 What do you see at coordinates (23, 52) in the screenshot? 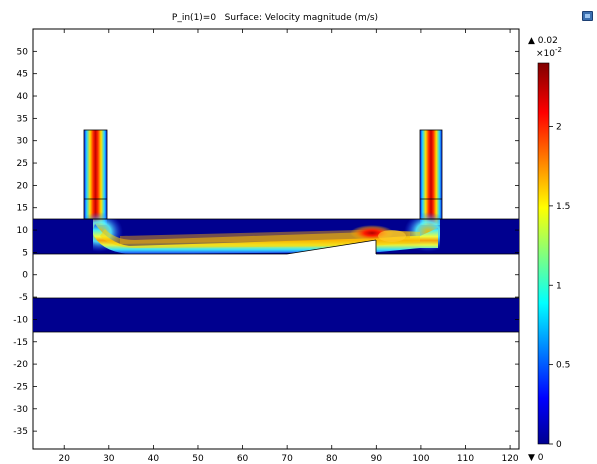
I see `y-tick-label: 50` at bounding box center [23, 52].